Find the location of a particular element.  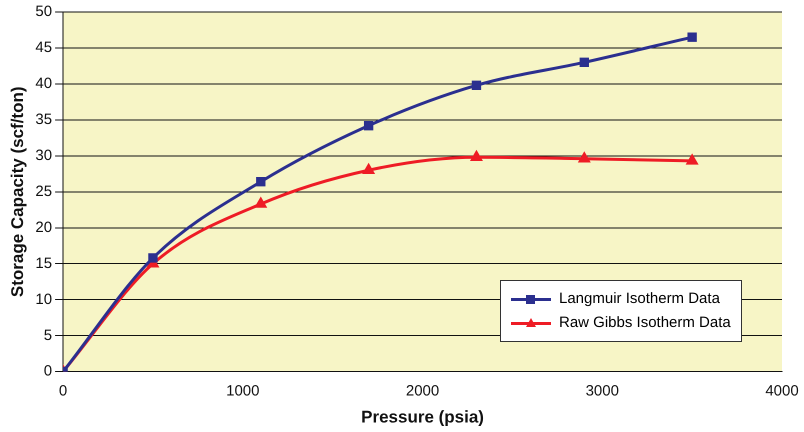

y-tick-label: 5 is located at coordinates (48, 335).